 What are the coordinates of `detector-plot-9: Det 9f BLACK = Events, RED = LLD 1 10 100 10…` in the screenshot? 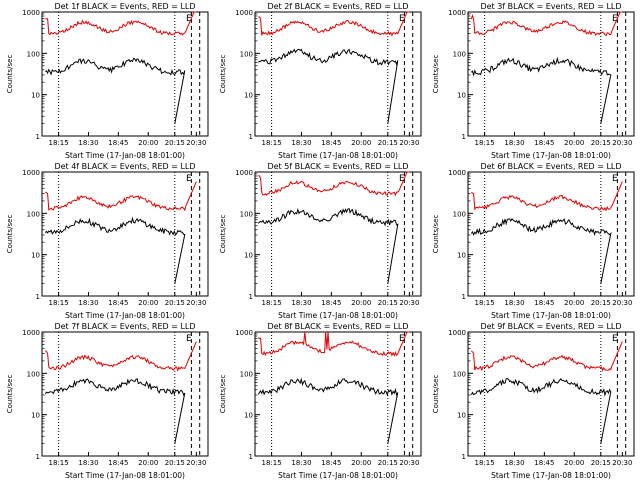 It's located at (533, 401).